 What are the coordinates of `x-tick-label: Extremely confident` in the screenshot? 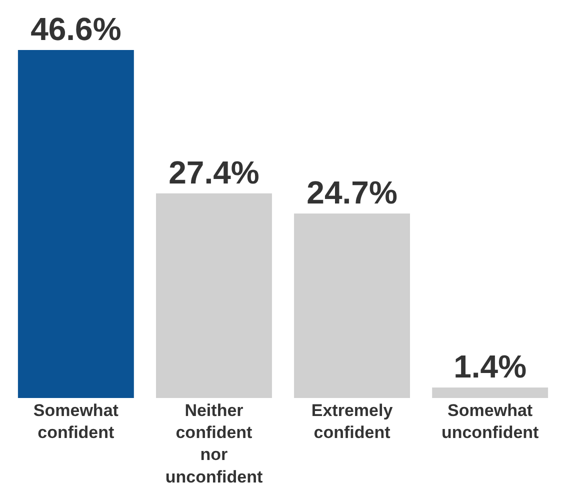 It's located at (352, 421).